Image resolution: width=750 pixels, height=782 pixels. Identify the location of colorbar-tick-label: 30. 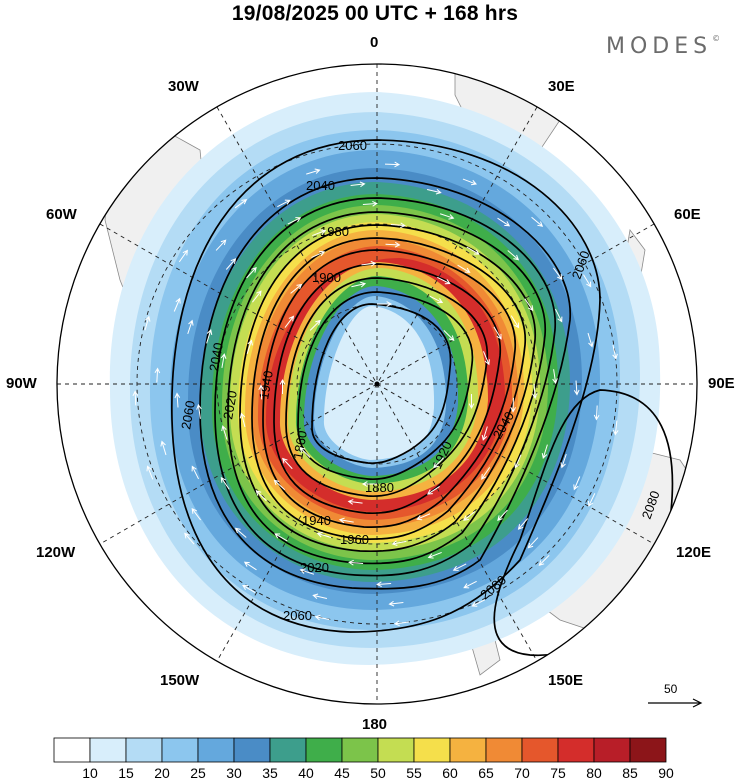
(234, 773).